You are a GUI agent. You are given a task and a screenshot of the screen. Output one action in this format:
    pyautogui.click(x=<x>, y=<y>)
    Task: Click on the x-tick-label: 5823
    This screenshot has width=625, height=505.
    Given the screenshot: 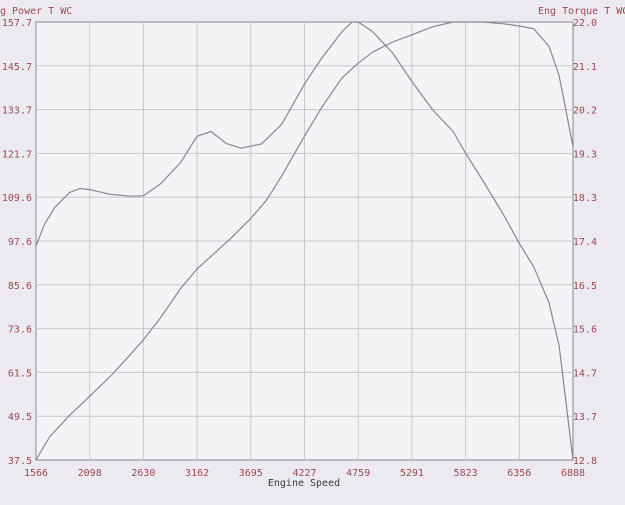 What is the action you would take?
    pyautogui.click(x=466, y=473)
    